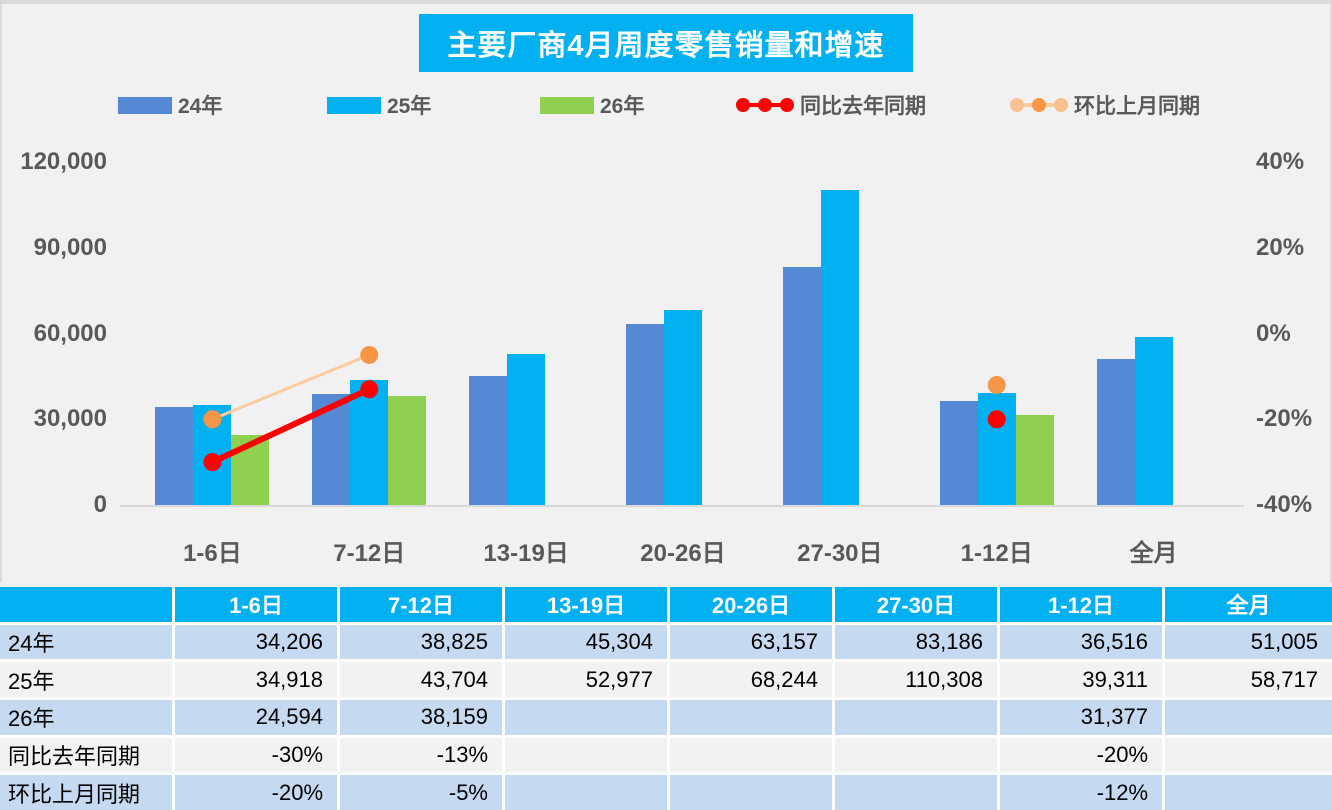 The width and height of the screenshot is (1332, 810). I want to click on legend-item-同比去年同期: 同比去年同期, so click(831, 105).